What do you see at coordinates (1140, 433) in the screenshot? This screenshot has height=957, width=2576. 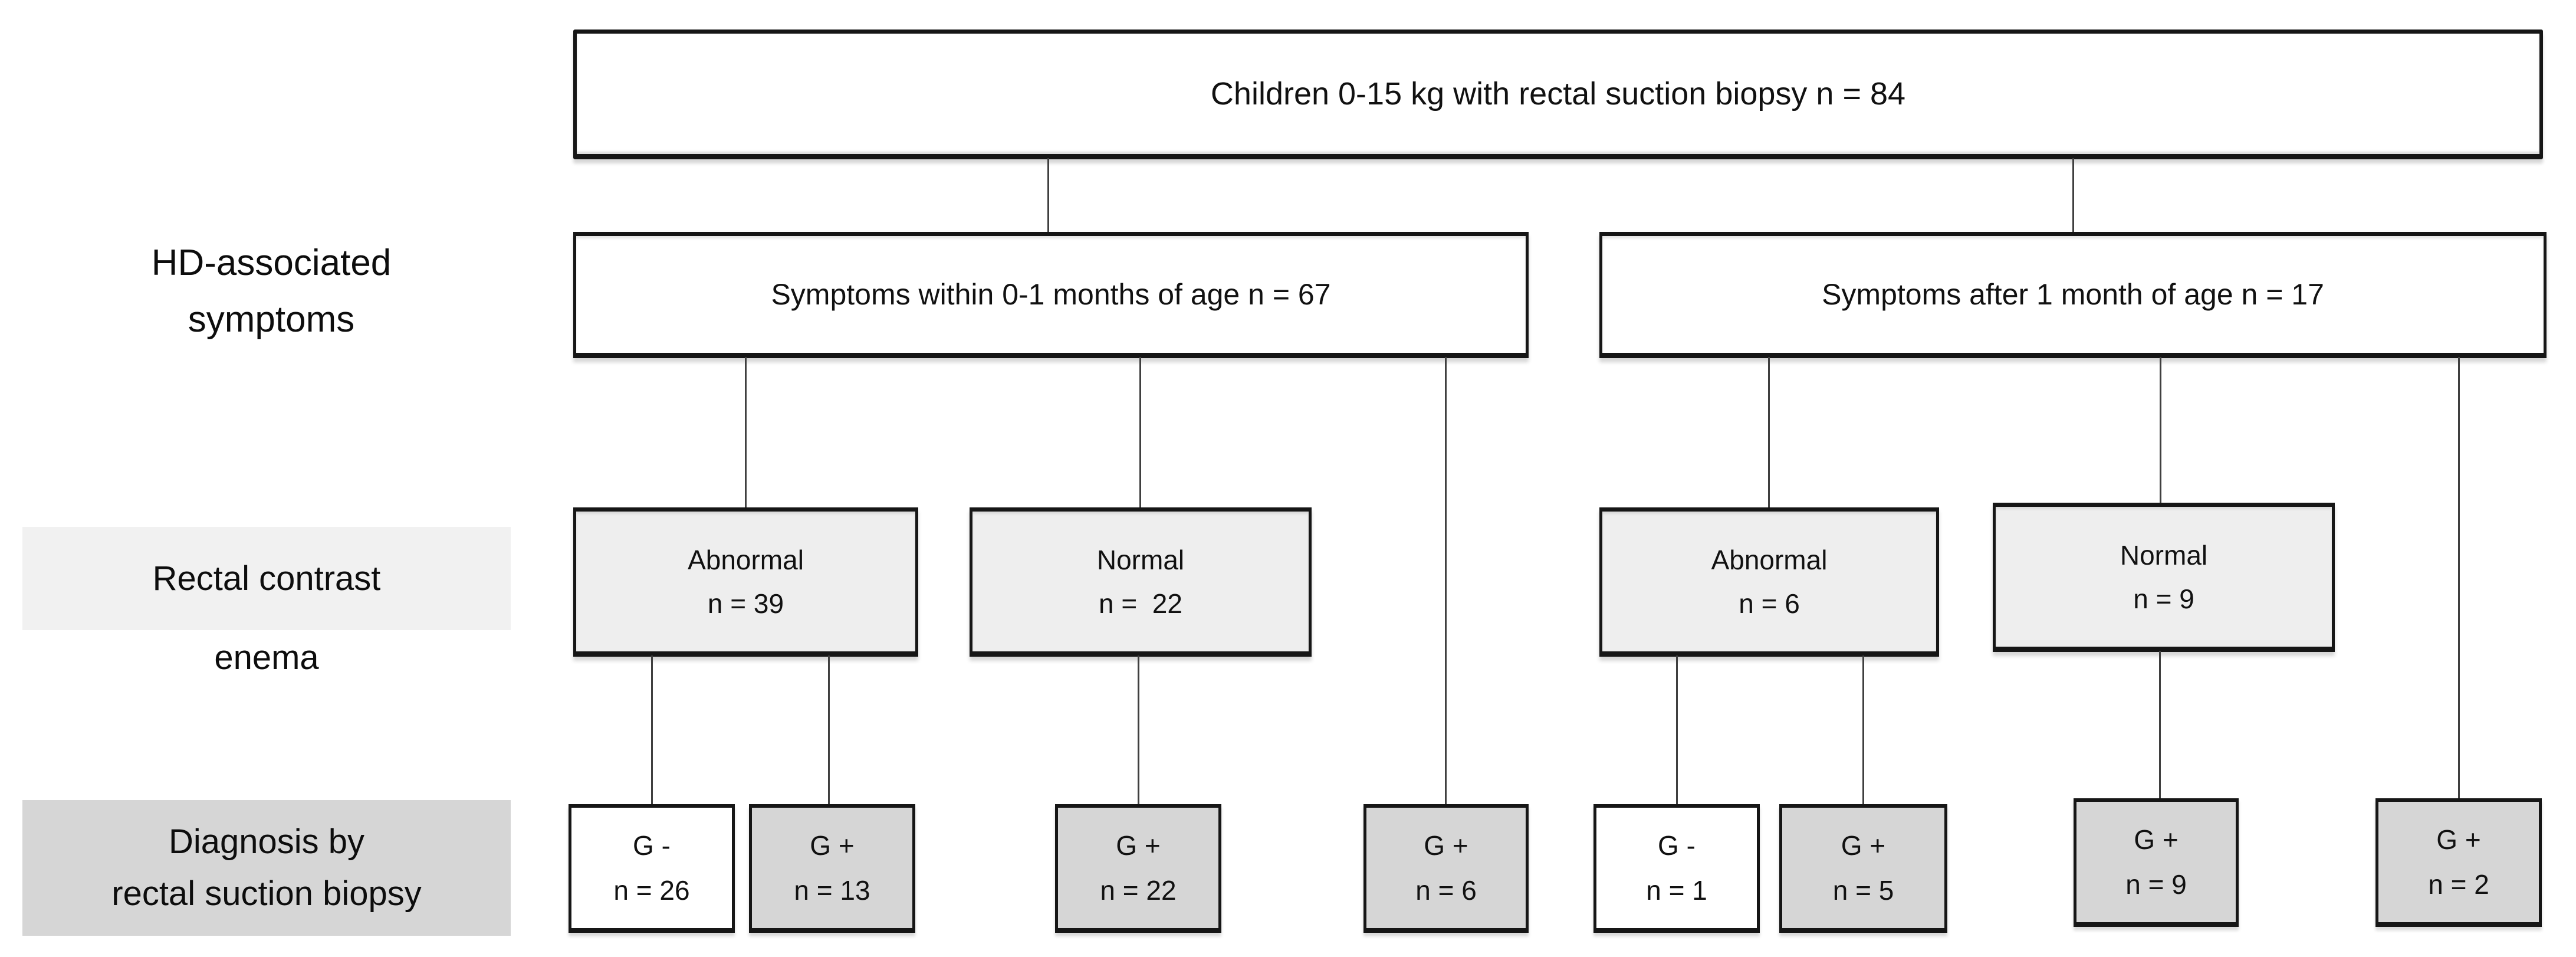 I see `connector-early-to-normal` at bounding box center [1140, 433].